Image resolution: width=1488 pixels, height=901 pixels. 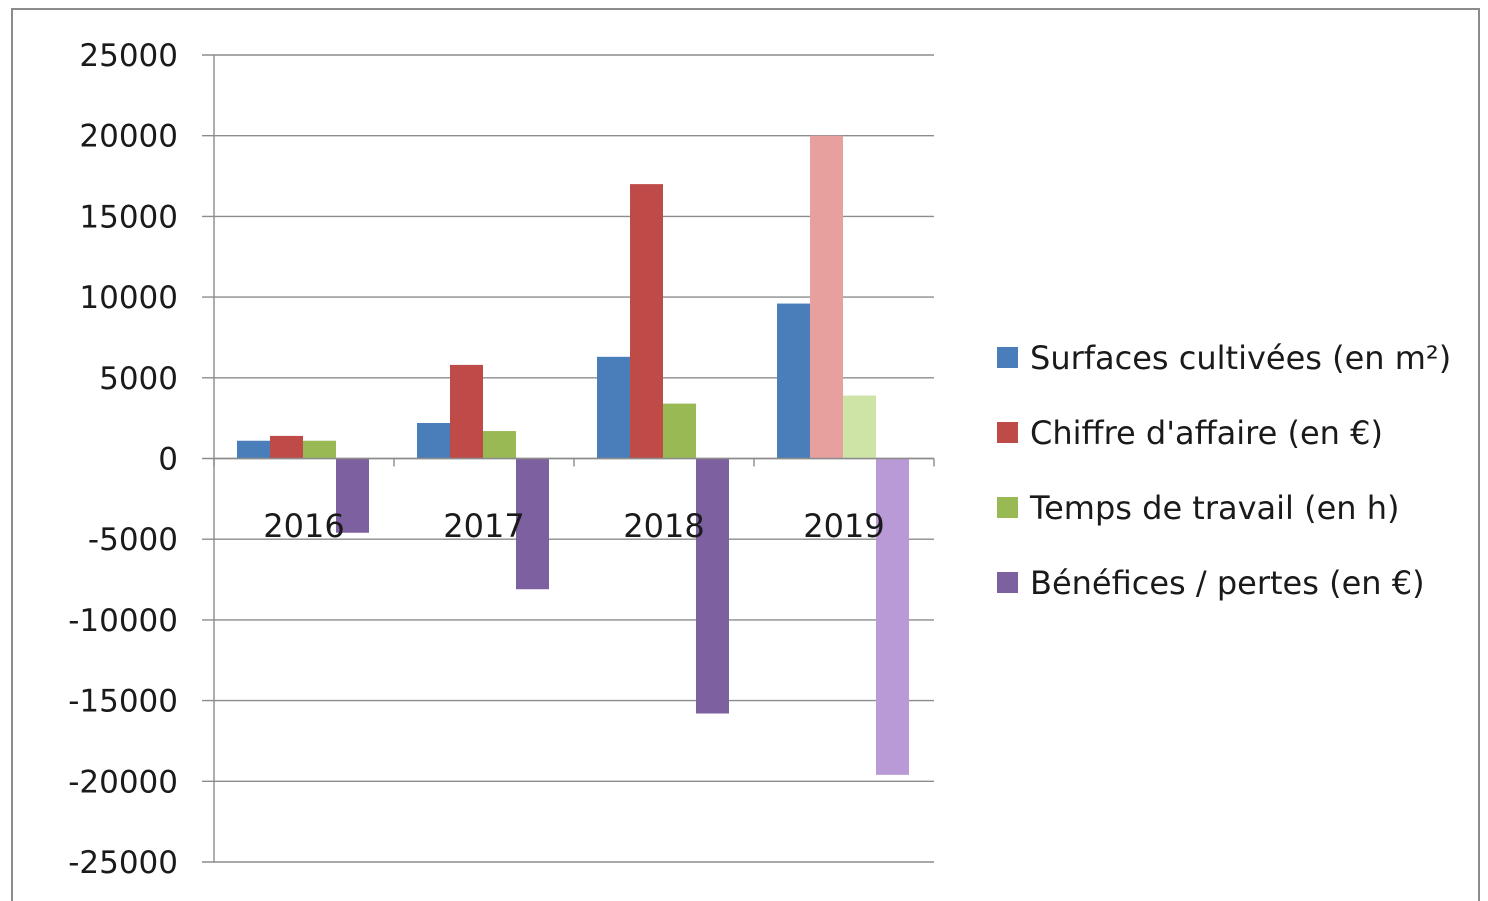 I want to click on y-tick-label: 20000, so click(x=128, y=137).